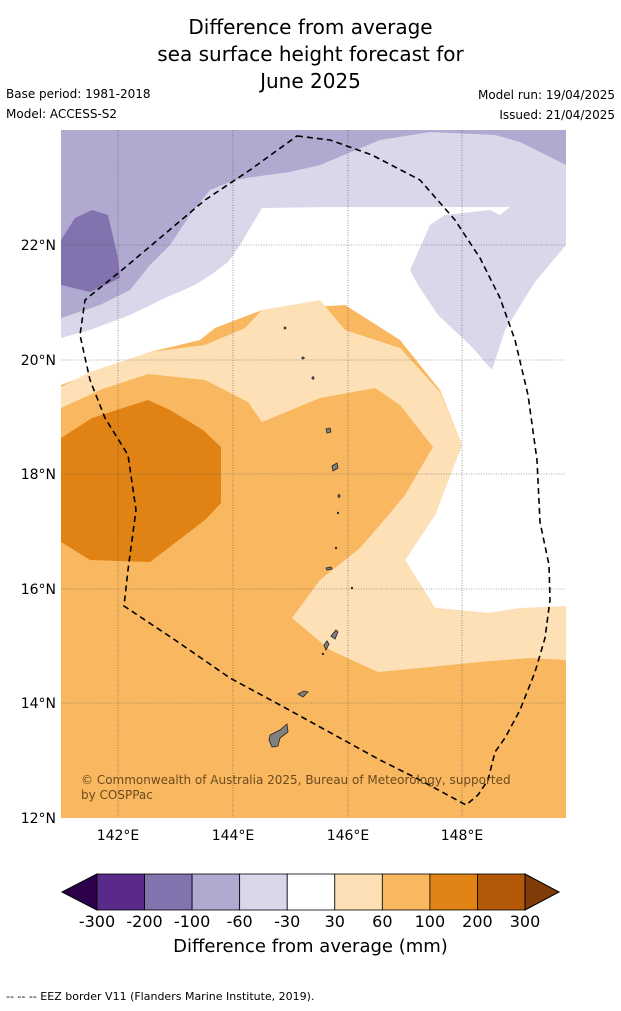 Image resolution: width=621 pixels, height=1011 pixels. I want to click on model-name: Model: ACCESS-S2, so click(62, 114).